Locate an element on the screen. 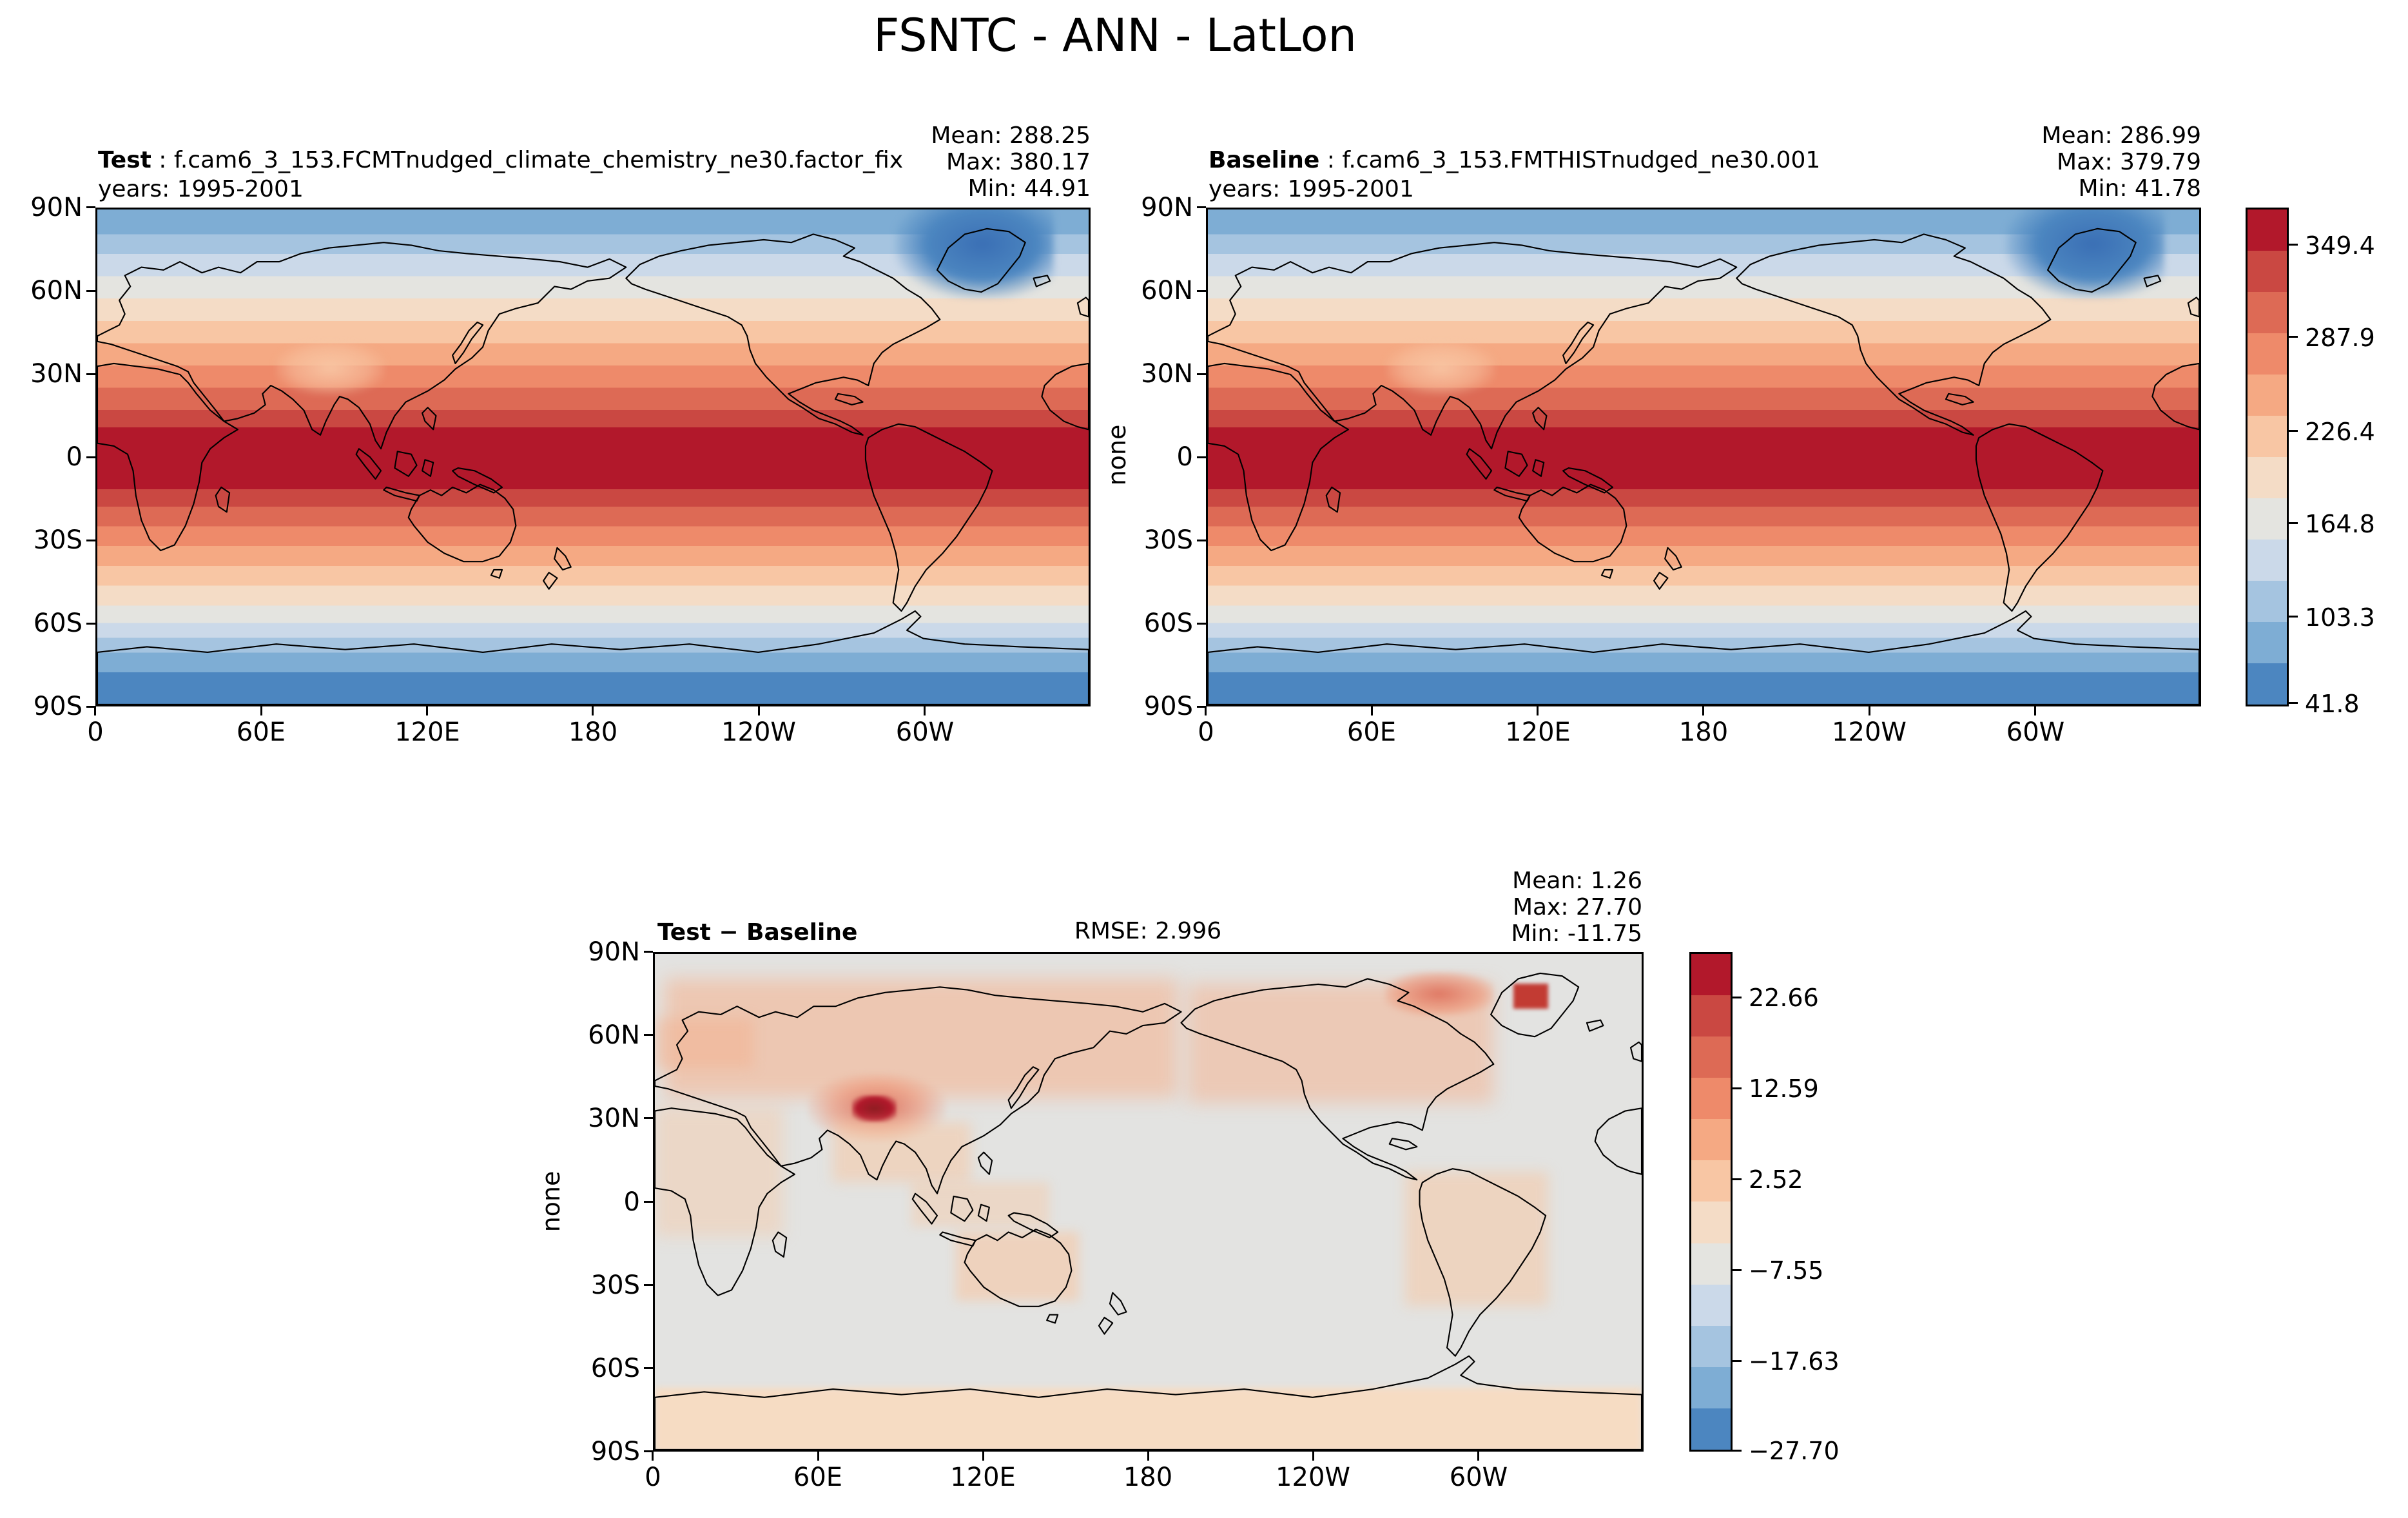 The width and height of the screenshot is (2408, 1518). test-stats: Mean: 288.25 Max: 380.17 Min: 44.91 is located at coordinates (897, 162).